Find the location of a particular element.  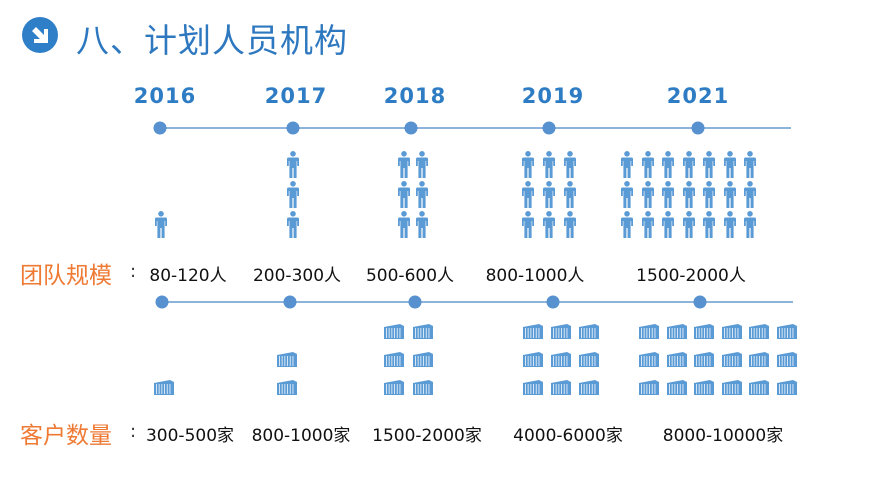

team-scale-label-colon: : is located at coordinates (133, 271).